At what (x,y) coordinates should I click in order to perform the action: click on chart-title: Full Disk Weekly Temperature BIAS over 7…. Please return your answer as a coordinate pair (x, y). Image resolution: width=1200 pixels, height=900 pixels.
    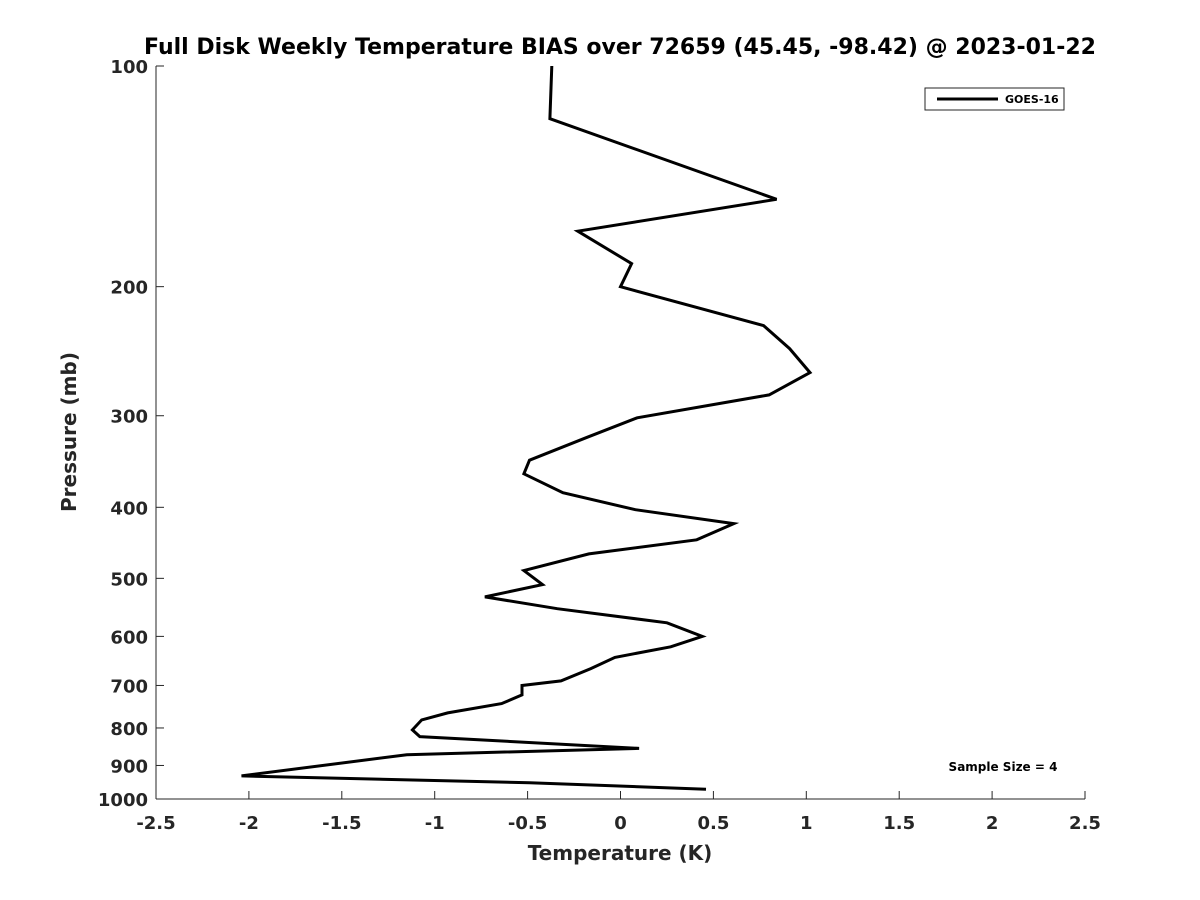
    Looking at the image, I should click on (620, 47).